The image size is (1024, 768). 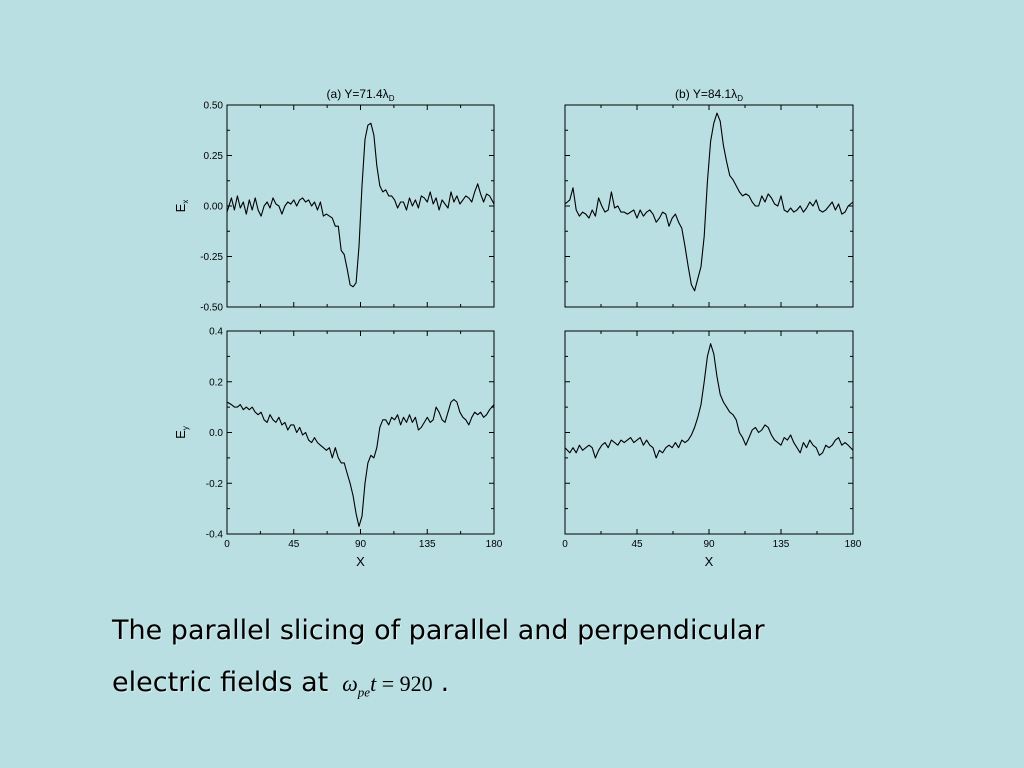 I want to click on caption-line-2: electric fields at ωpet = 920., so click(x=438, y=687).